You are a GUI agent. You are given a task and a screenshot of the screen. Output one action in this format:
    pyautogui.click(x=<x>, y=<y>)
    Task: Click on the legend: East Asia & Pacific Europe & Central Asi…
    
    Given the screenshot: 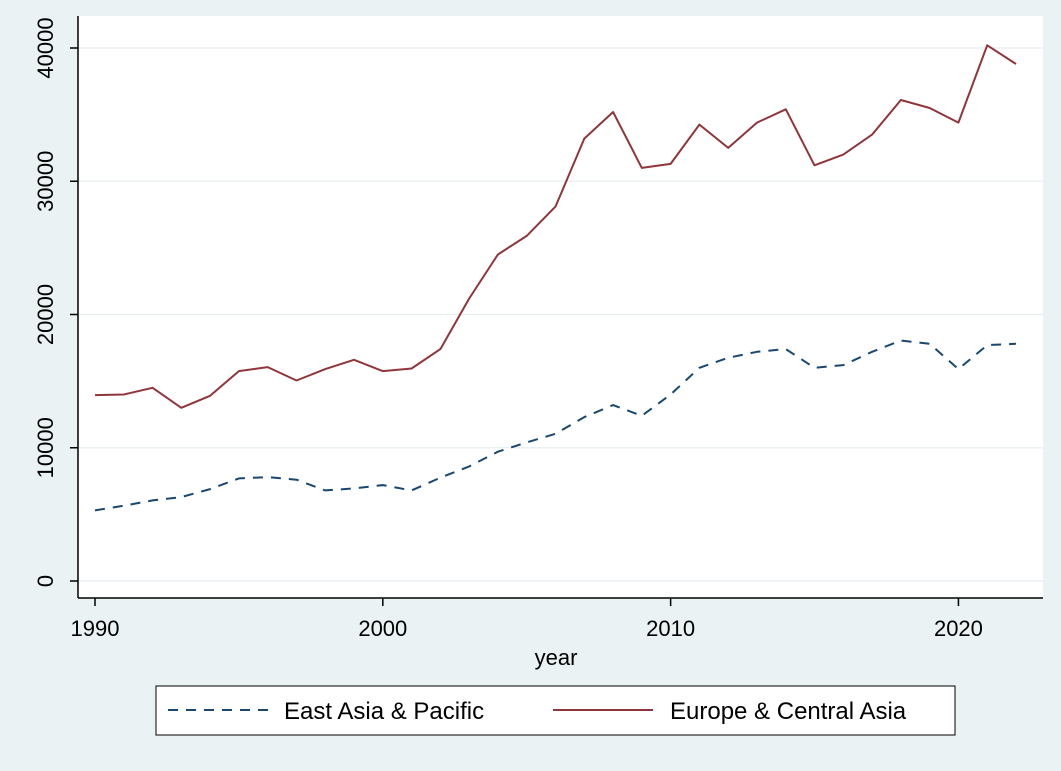 What is the action you would take?
    pyautogui.click(x=555, y=710)
    